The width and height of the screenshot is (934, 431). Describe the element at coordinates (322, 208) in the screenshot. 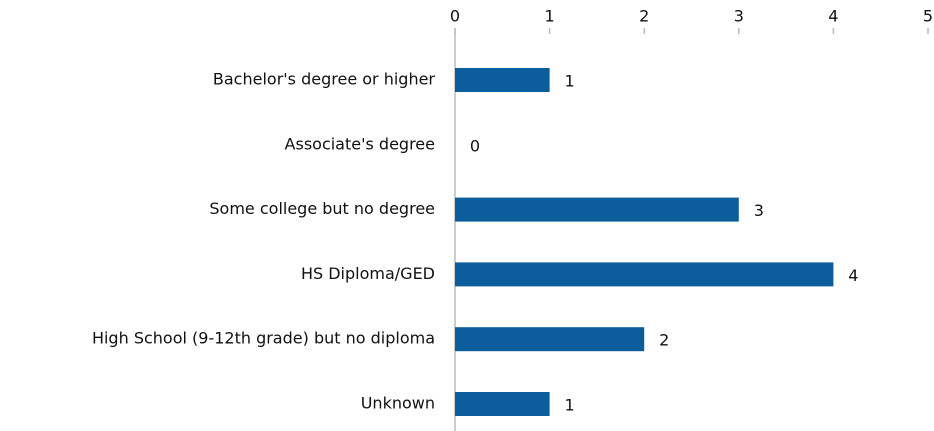

I see `category-label: Some college but no degree` at that location.